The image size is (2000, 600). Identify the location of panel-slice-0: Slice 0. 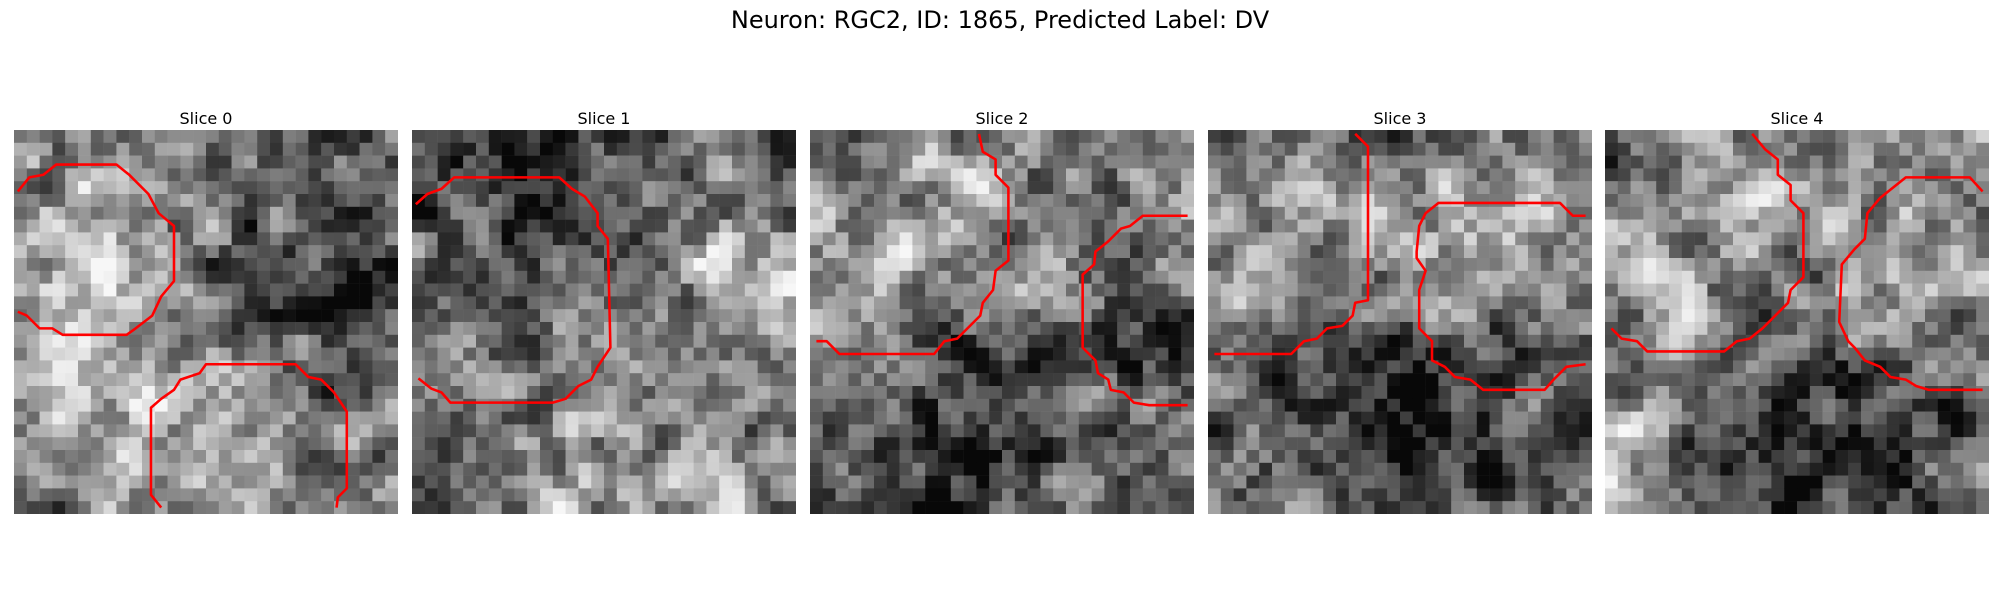
(206, 311).